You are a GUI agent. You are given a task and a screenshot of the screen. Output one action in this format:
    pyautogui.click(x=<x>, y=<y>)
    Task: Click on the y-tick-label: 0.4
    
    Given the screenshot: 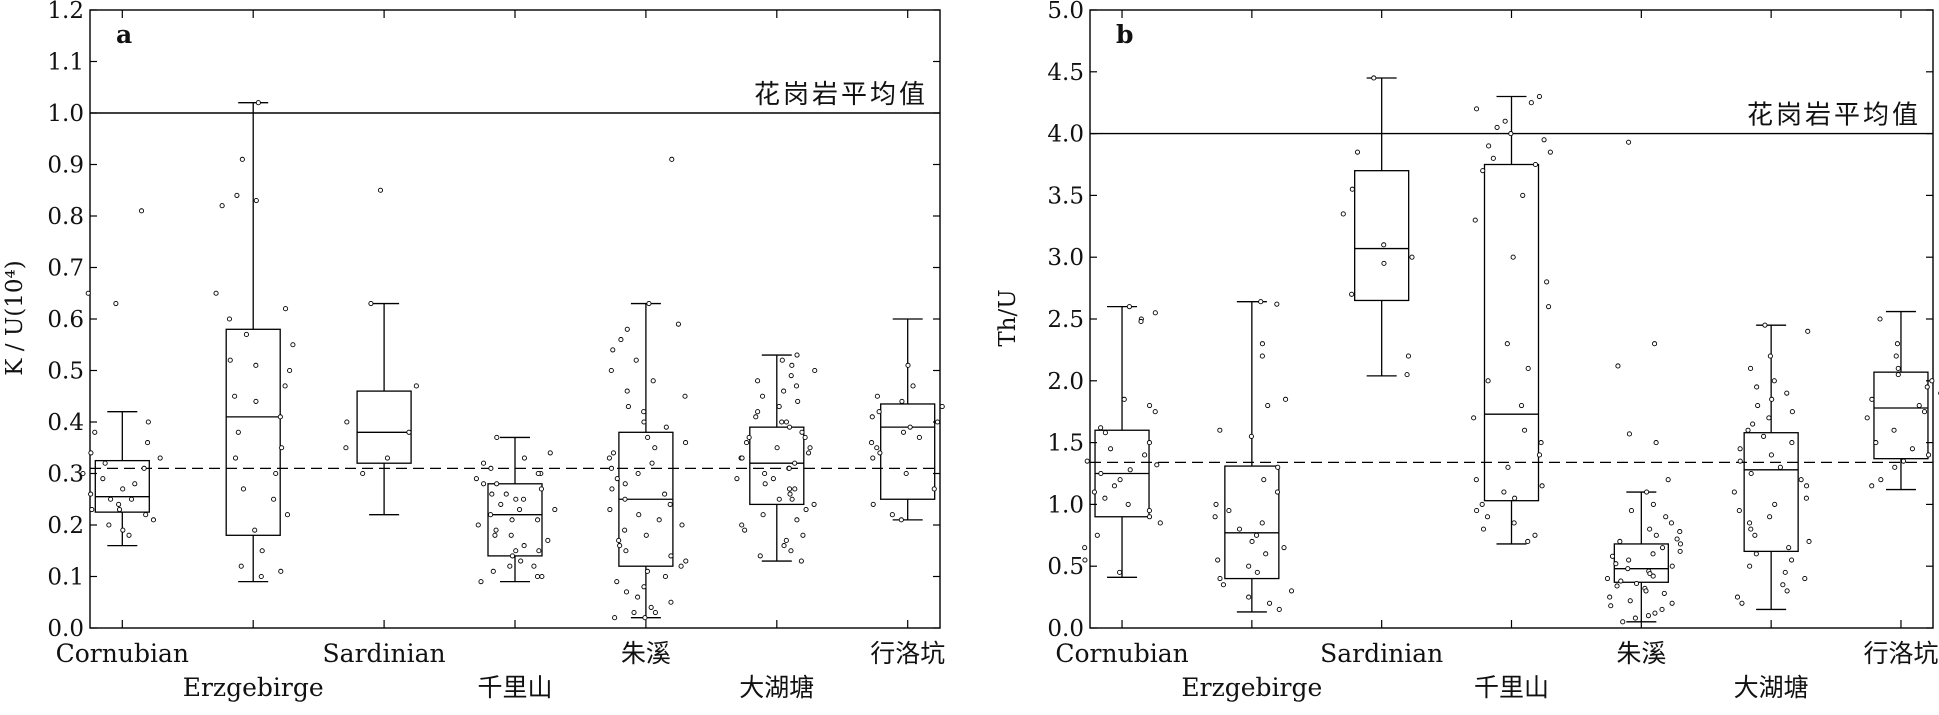 What is the action you would take?
    pyautogui.click(x=65, y=423)
    